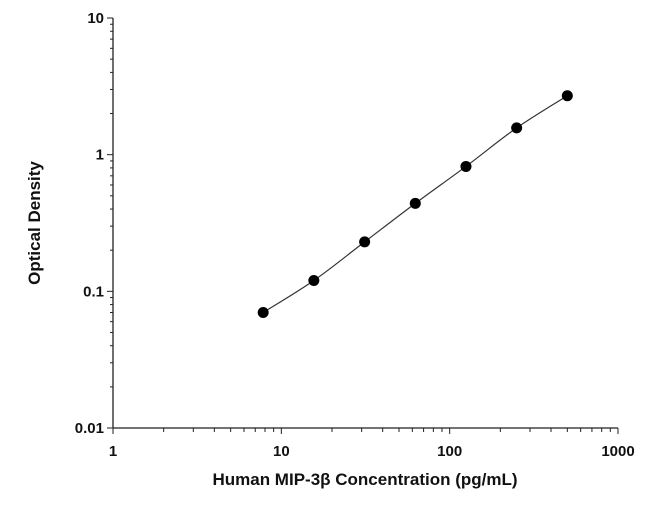  Describe the element at coordinates (113, 451) in the screenshot. I see `x-tick-label: 1` at that location.